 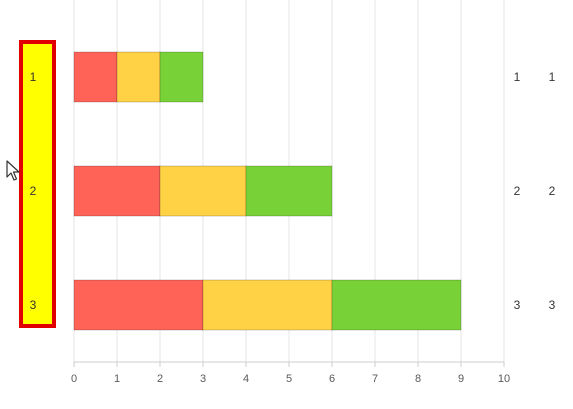 What do you see at coordinates (375, 379) in the screenshot?
I see `x-tick-label: 7` at bounding box center [375, 379].